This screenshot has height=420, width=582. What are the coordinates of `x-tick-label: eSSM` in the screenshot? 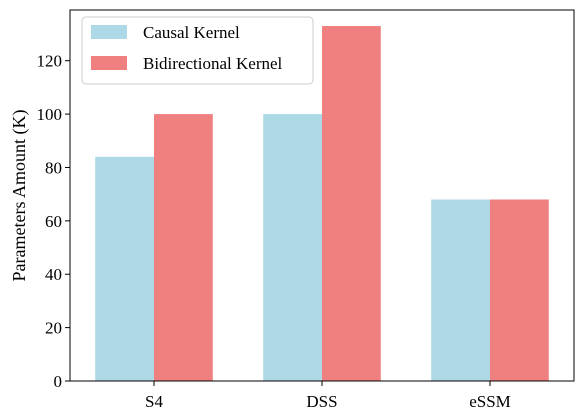 It's located at (490, 401).